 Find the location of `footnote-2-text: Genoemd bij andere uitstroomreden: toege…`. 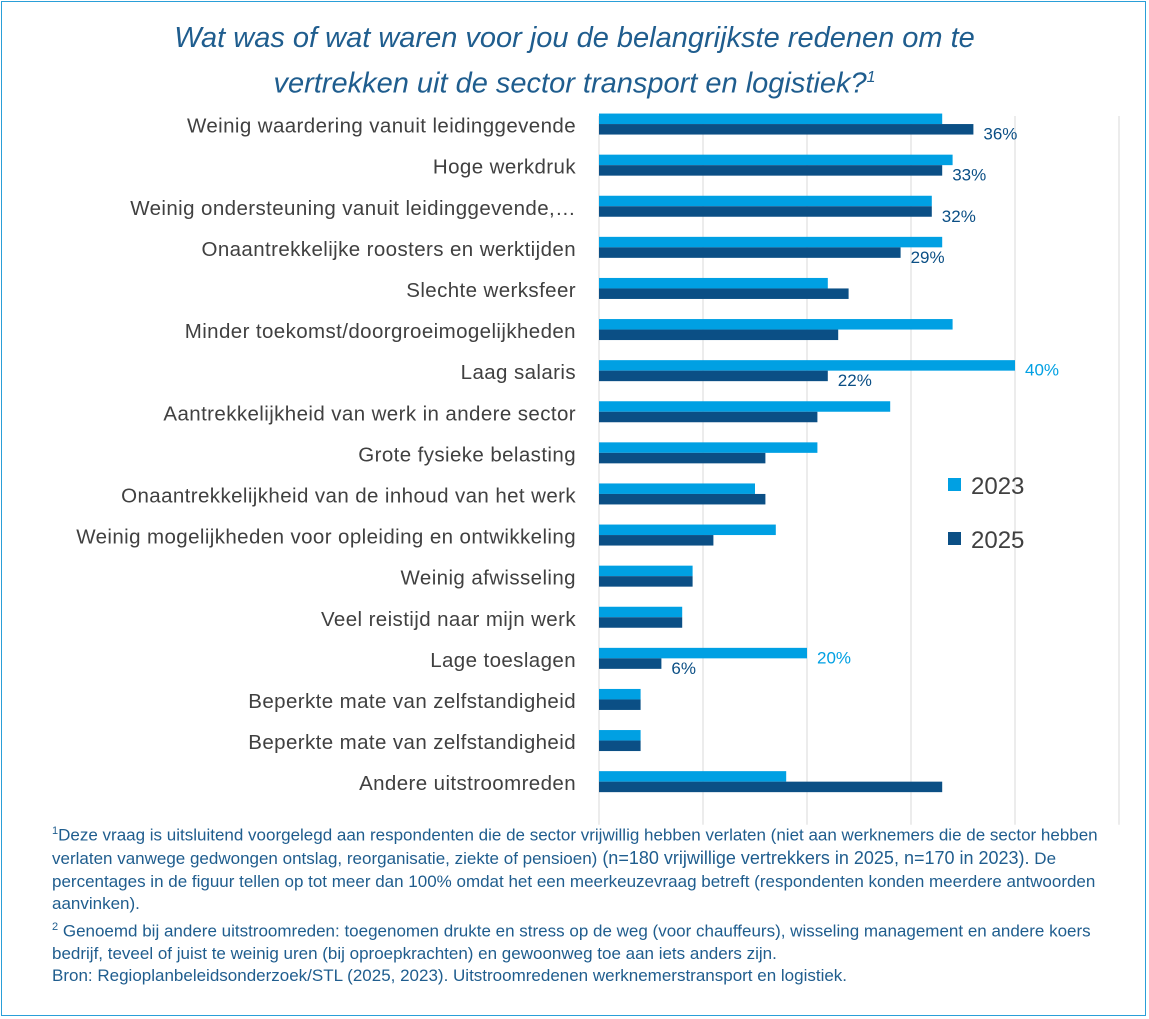

footnote-2-text: Genoemd bij andere uitstroomreden: toege… is located at coordinates (571, 942).